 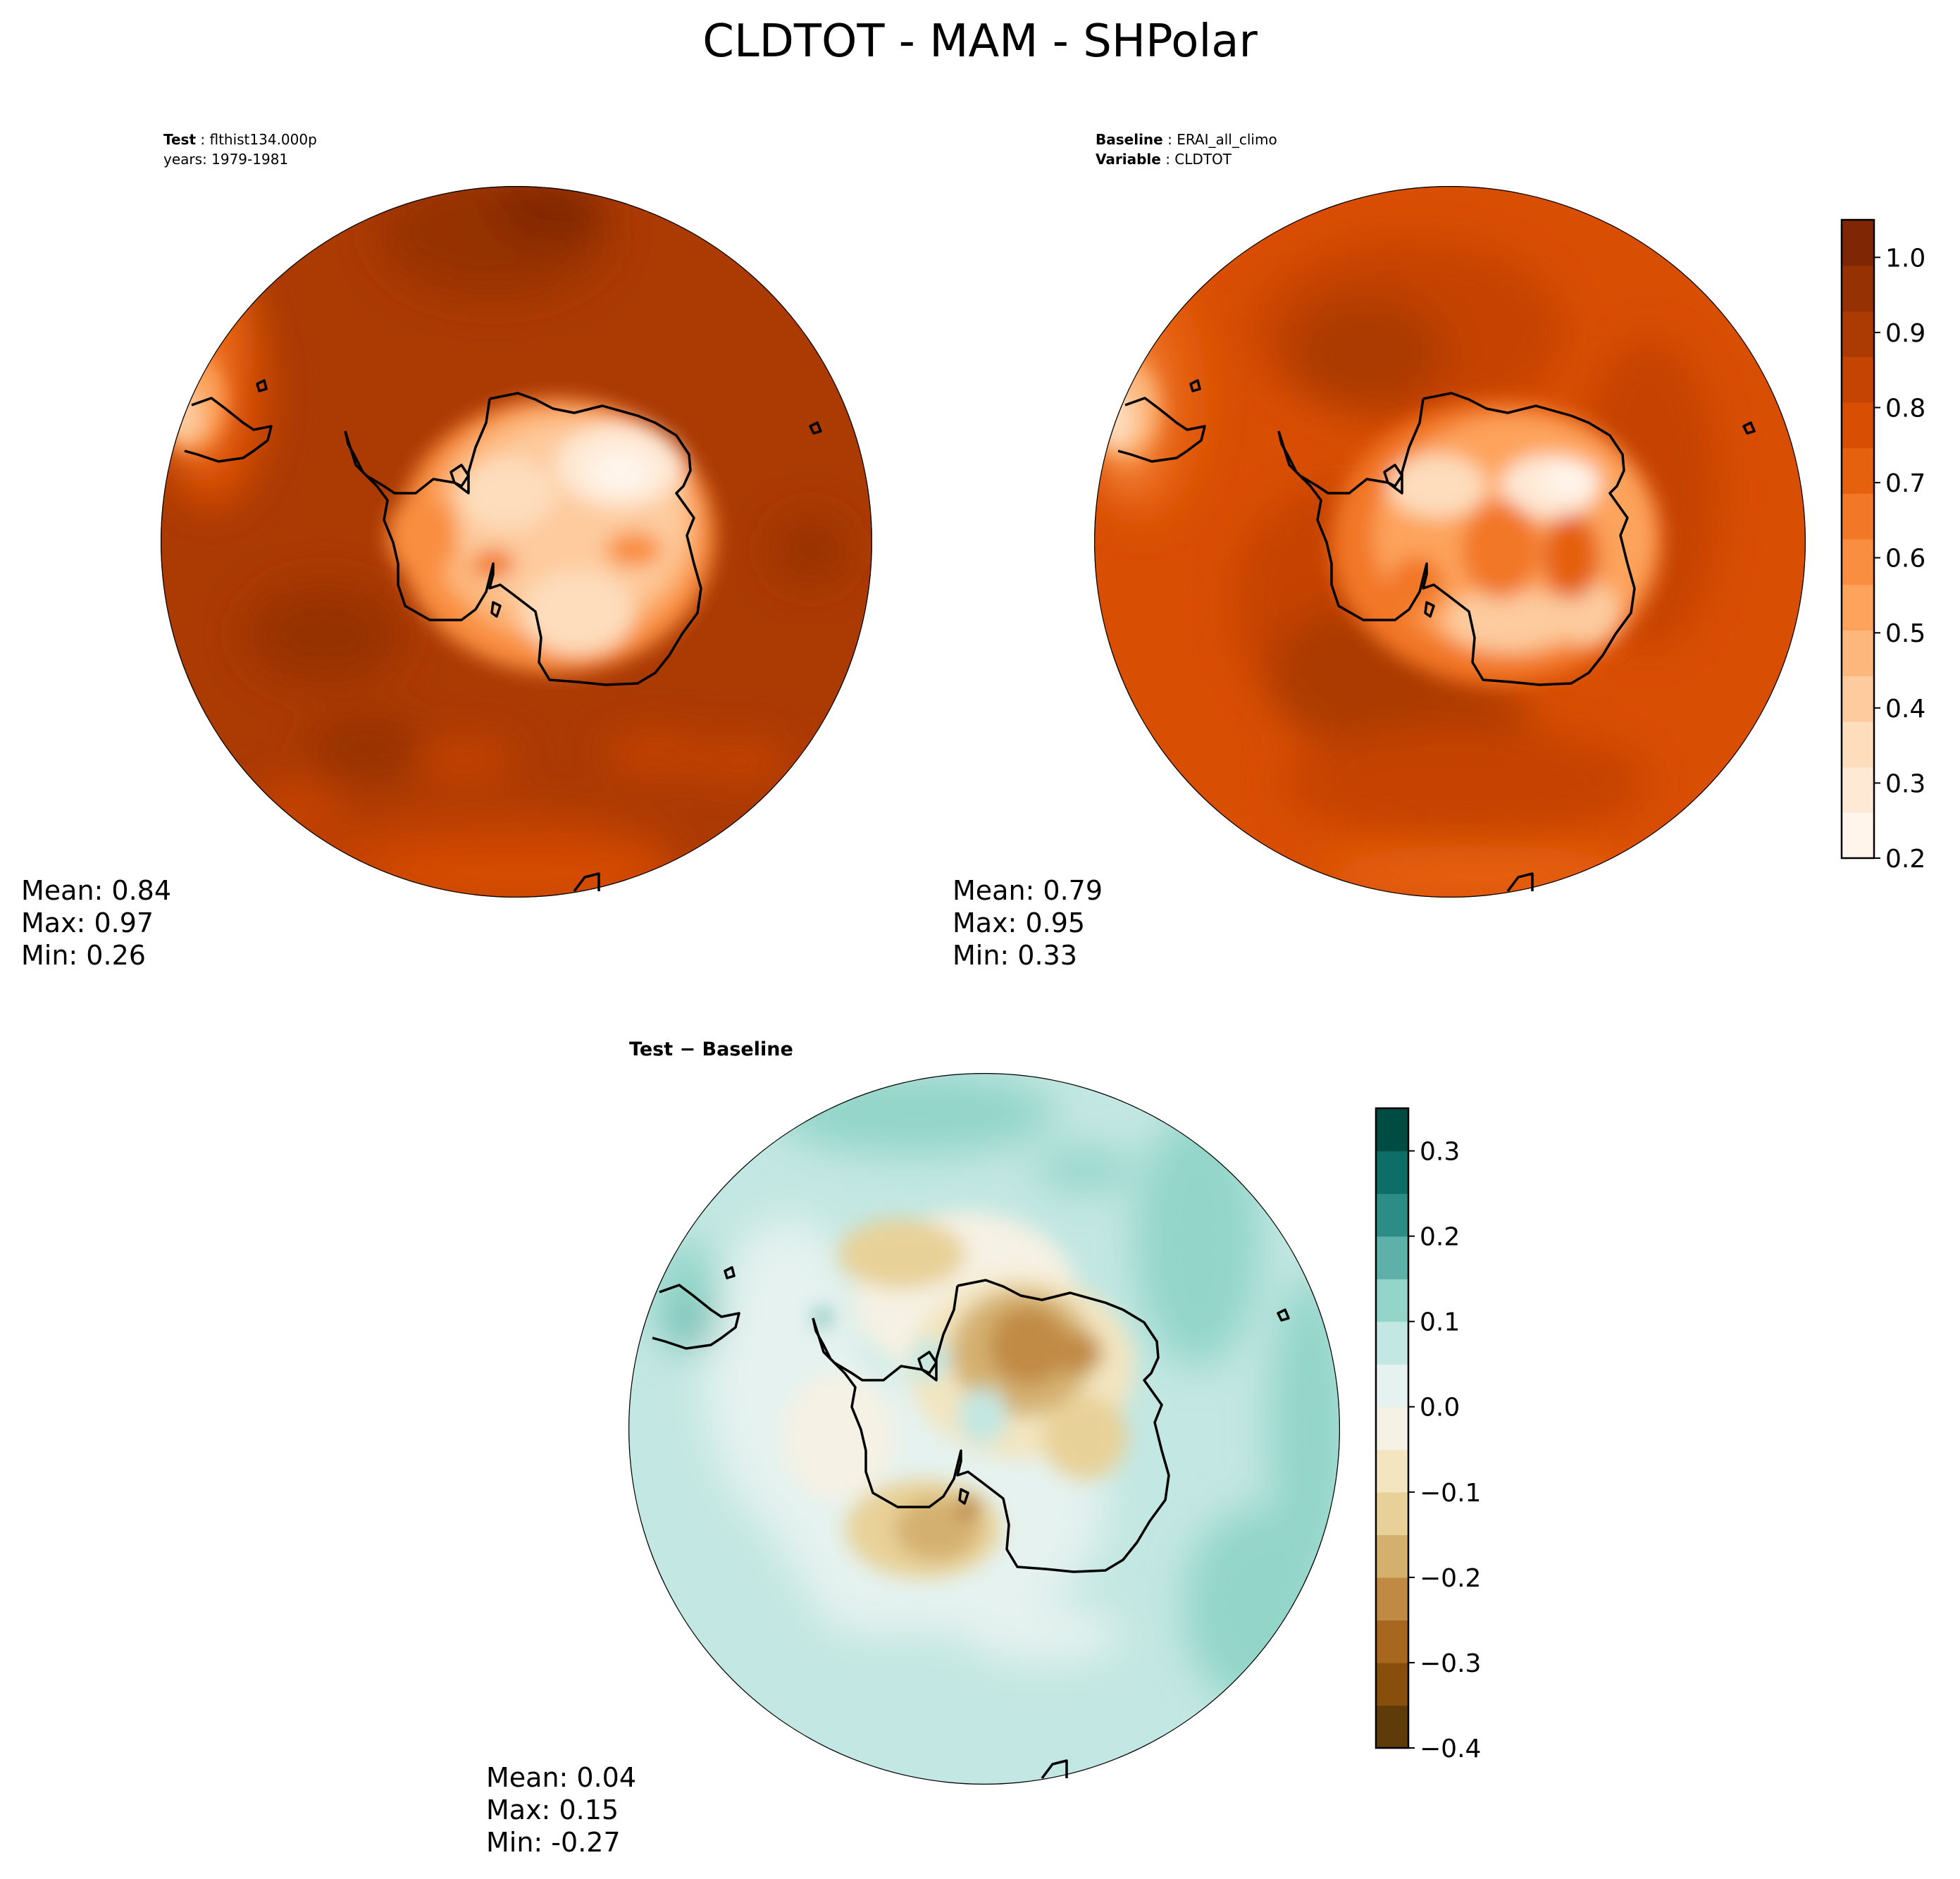 I want to click on colorbar-difference-tick-label: −0.2, so click(x=1451, y=1578).